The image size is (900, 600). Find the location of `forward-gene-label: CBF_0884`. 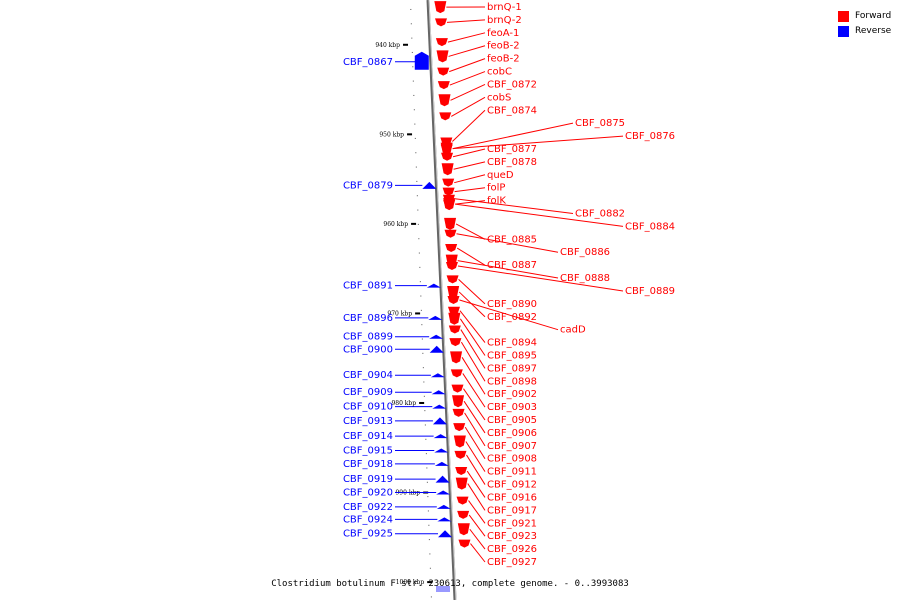

forward-gene-label: CBF_0884 is located at coordinates (650, 226).